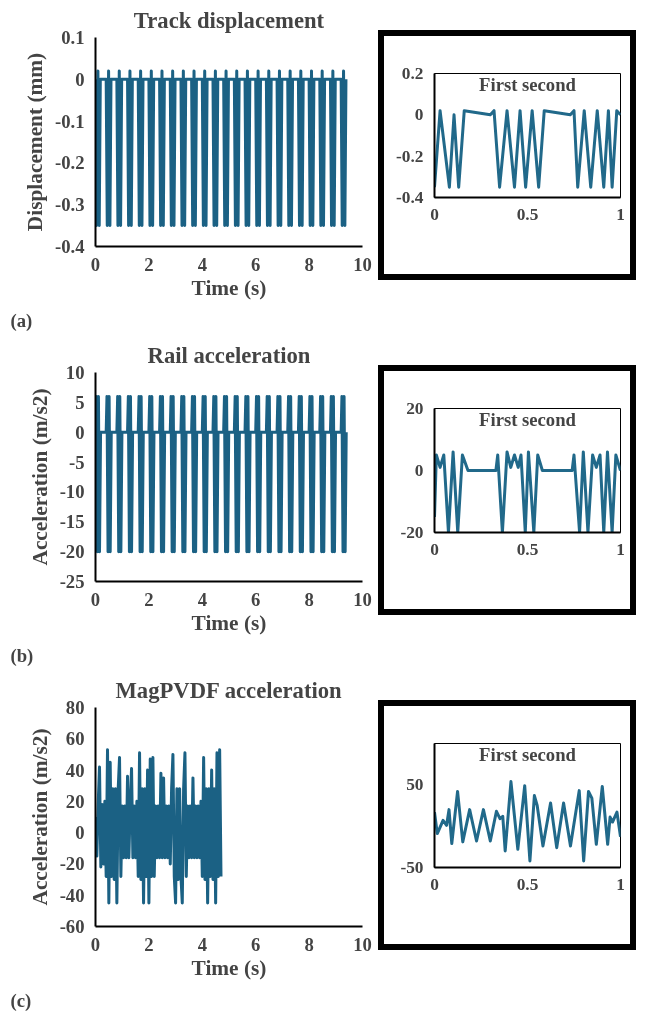 The height and width of the screenshot is (1025, 650). Describe the element at coordinates (69, 121) in the screenshot. I see `y-tick-label: -0.1` at that location.